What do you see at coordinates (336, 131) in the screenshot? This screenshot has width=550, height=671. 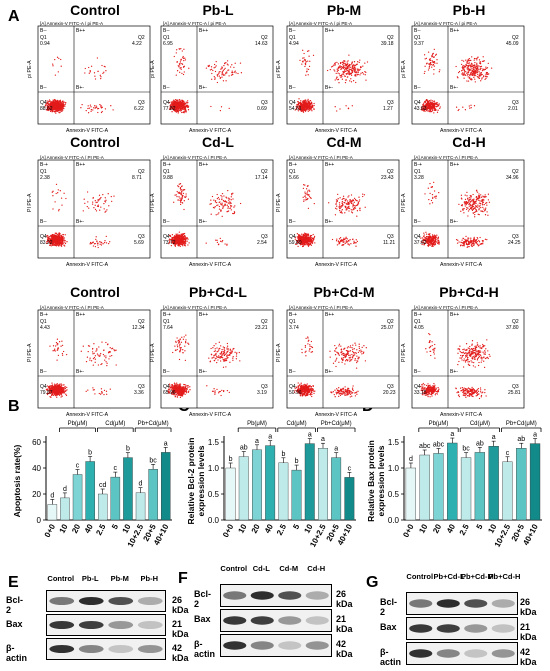 I see `x-axis-label: Annexin-V FITC-A` at bounding box center [336, 131].